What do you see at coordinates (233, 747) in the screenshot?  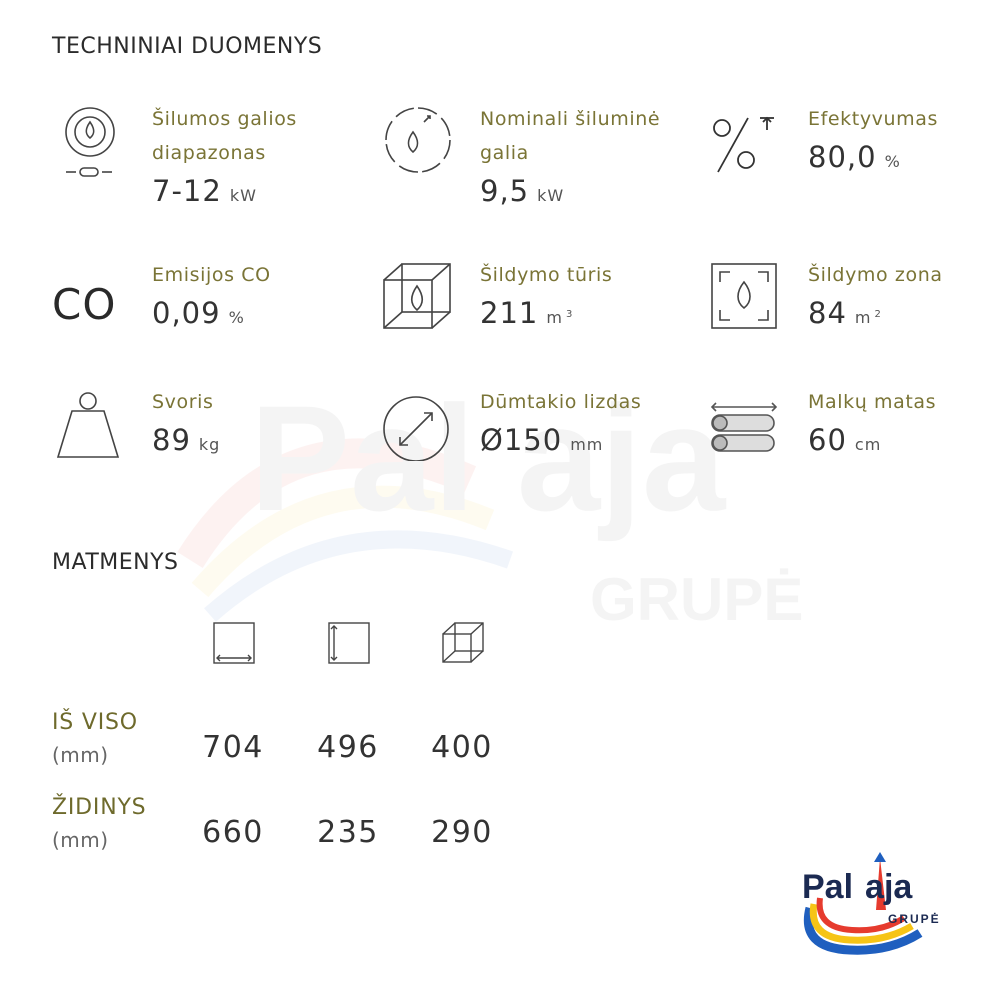 I see `dim-value: 704` at bounding box center [233, 747].